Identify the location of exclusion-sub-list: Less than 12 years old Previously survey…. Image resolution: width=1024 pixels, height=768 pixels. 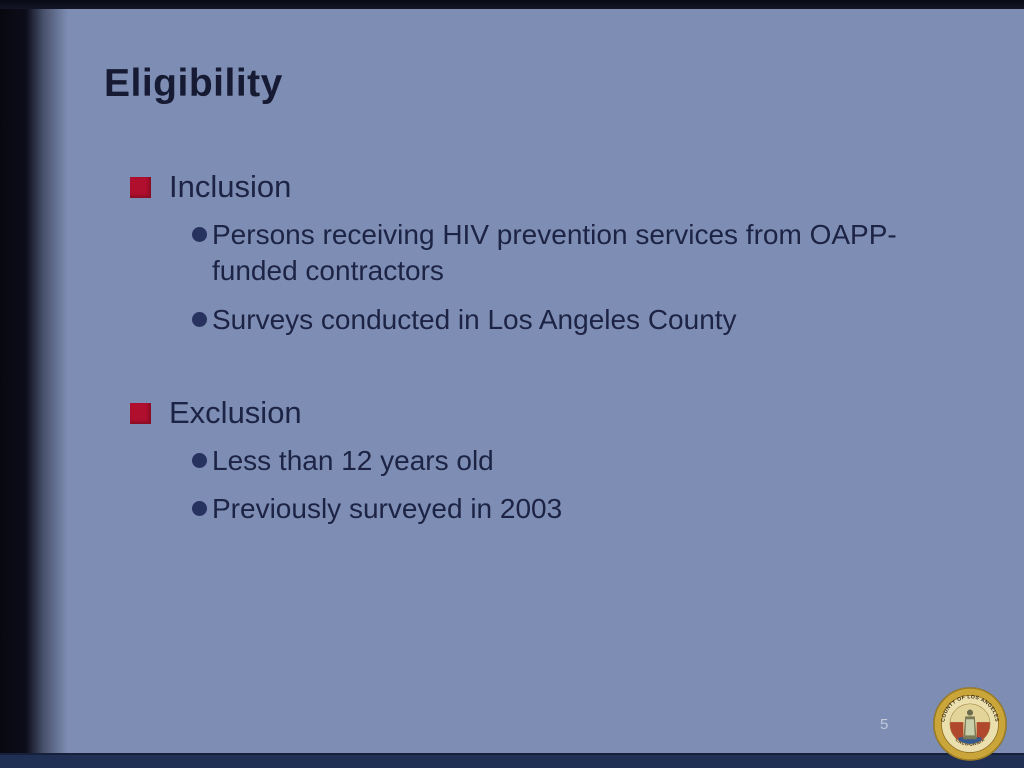
(576, 485).